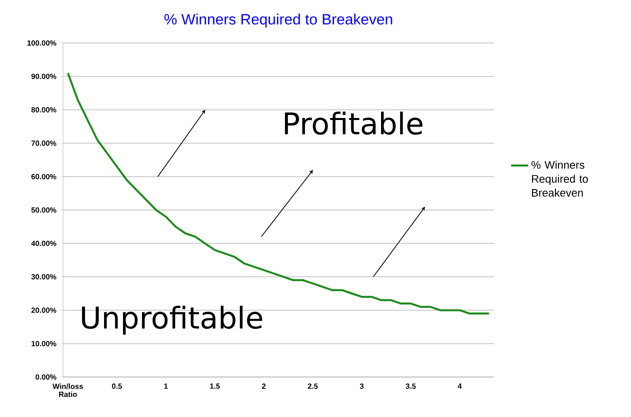  What do you see at coordinates (560, 178) in the screenshot?
I see `legend-label: % Winners Required to Breakeven` at bounding box center [560, 178].